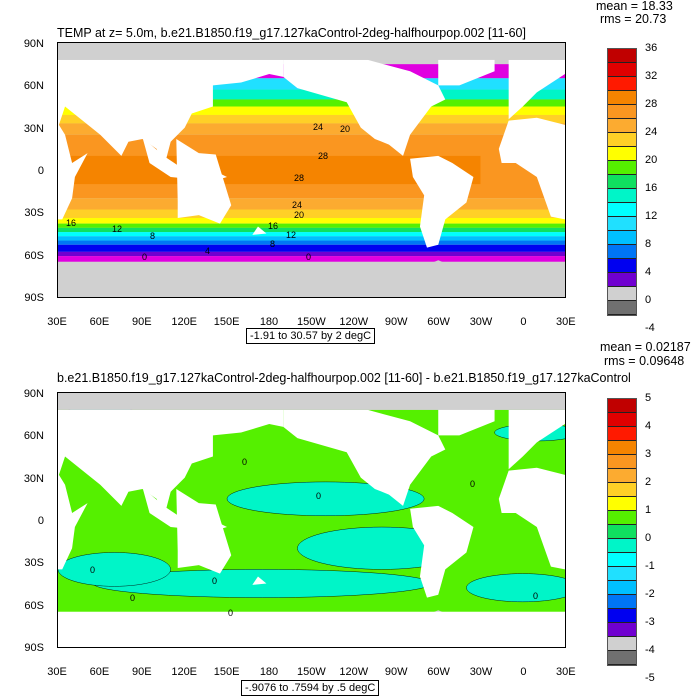  I want to click on colorbar-label: 36, so click(651, 48).